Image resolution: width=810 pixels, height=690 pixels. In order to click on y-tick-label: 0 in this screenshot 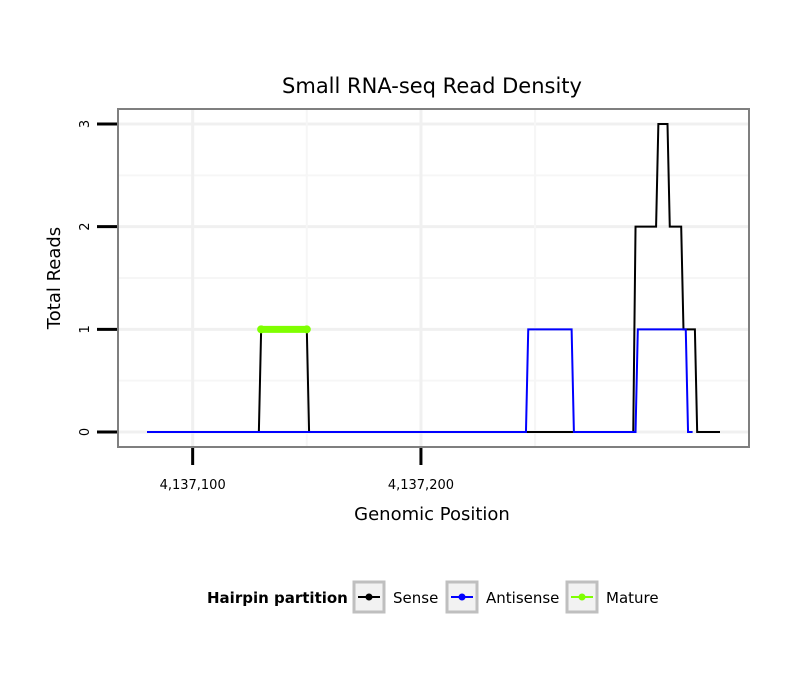, I will do `click(85, 432)`.